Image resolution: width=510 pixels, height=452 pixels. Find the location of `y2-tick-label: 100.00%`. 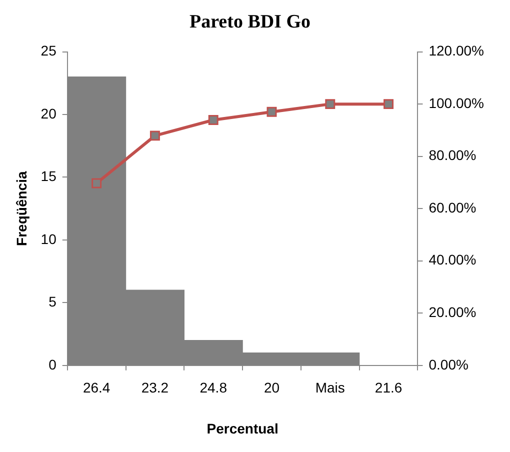

y2-tick-label: 100.00% is located at coordinates (456, 102).